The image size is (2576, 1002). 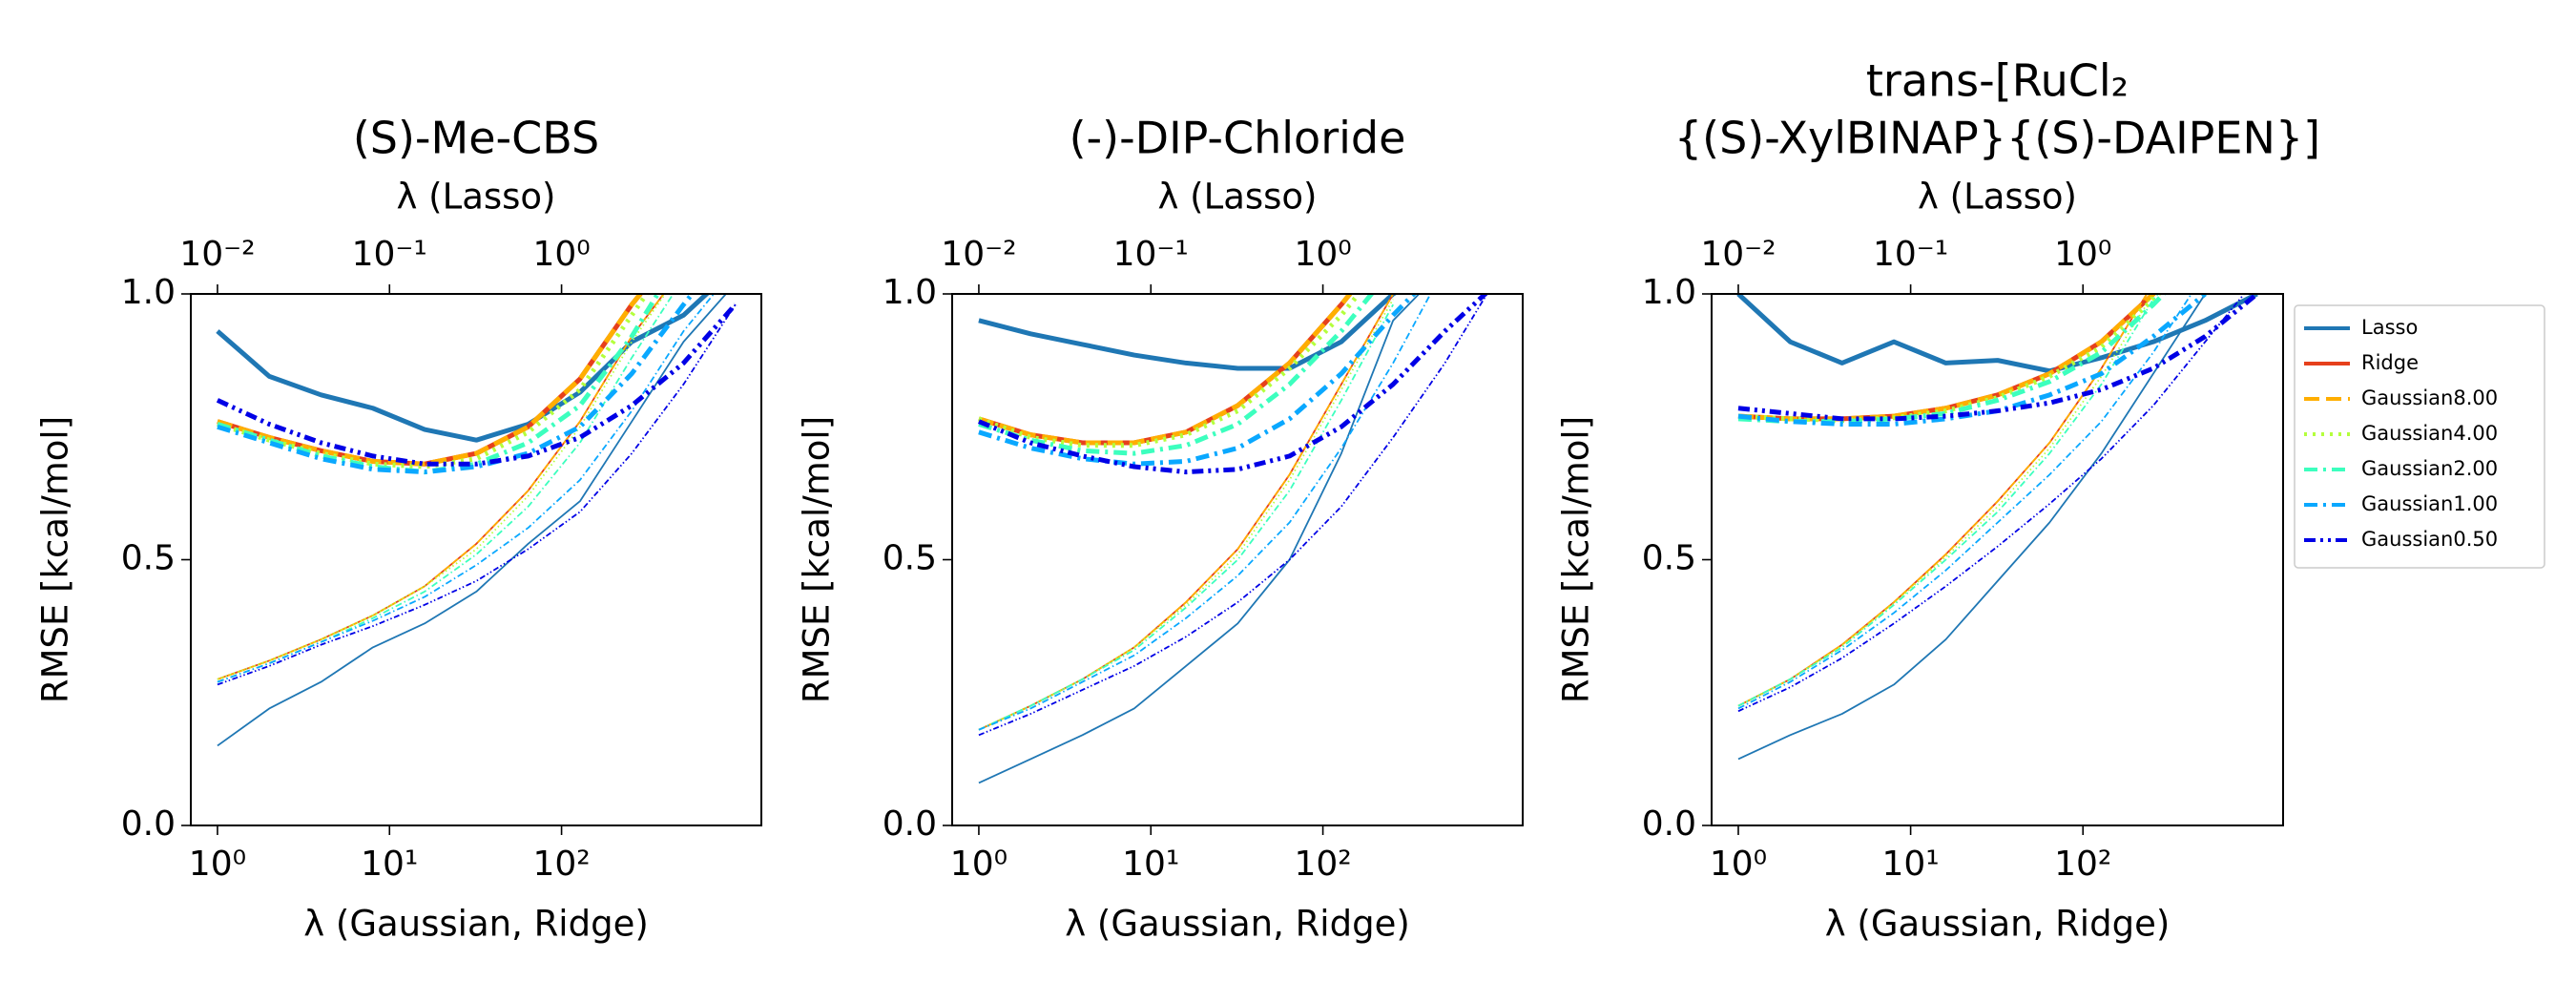 What do you see at coordinates (2429, 468) in the screenshot?
I see `legend-label: Gaussian2.00` at bounding box center [2429, 468].